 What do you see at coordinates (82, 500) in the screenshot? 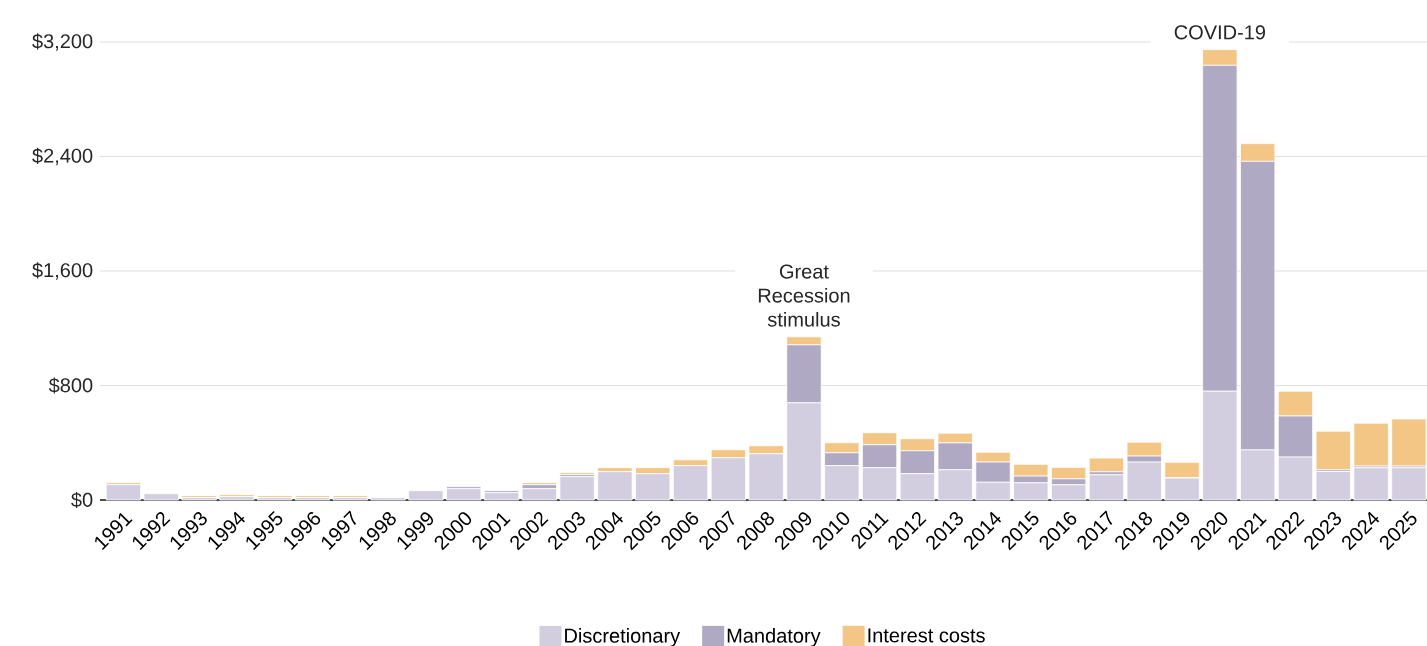
I see `y-tick-label: $0` at bounding box center [82, 500].